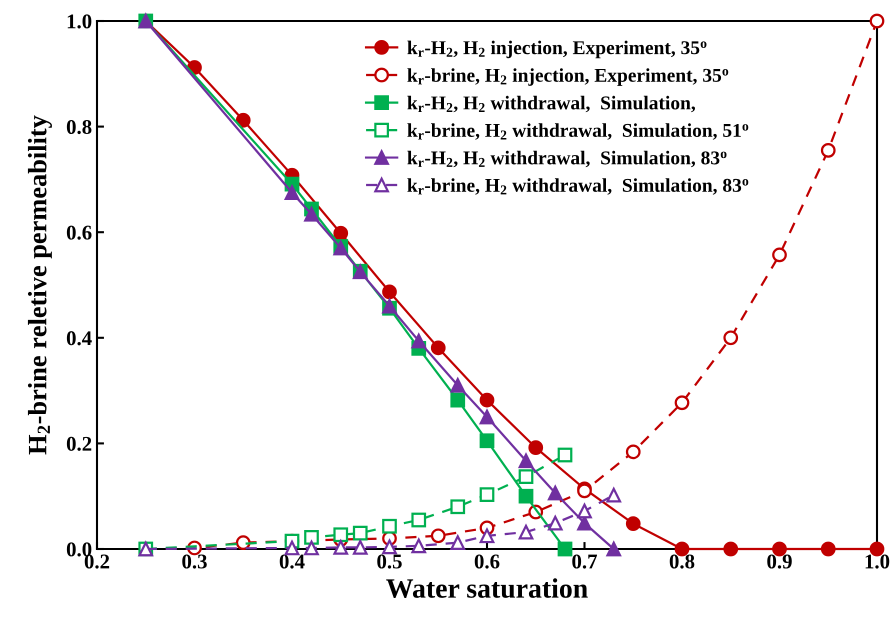 The height and width of the screenshot is (621, 890). I want to click on x-tick-label: 0.9, so click(779, 561).